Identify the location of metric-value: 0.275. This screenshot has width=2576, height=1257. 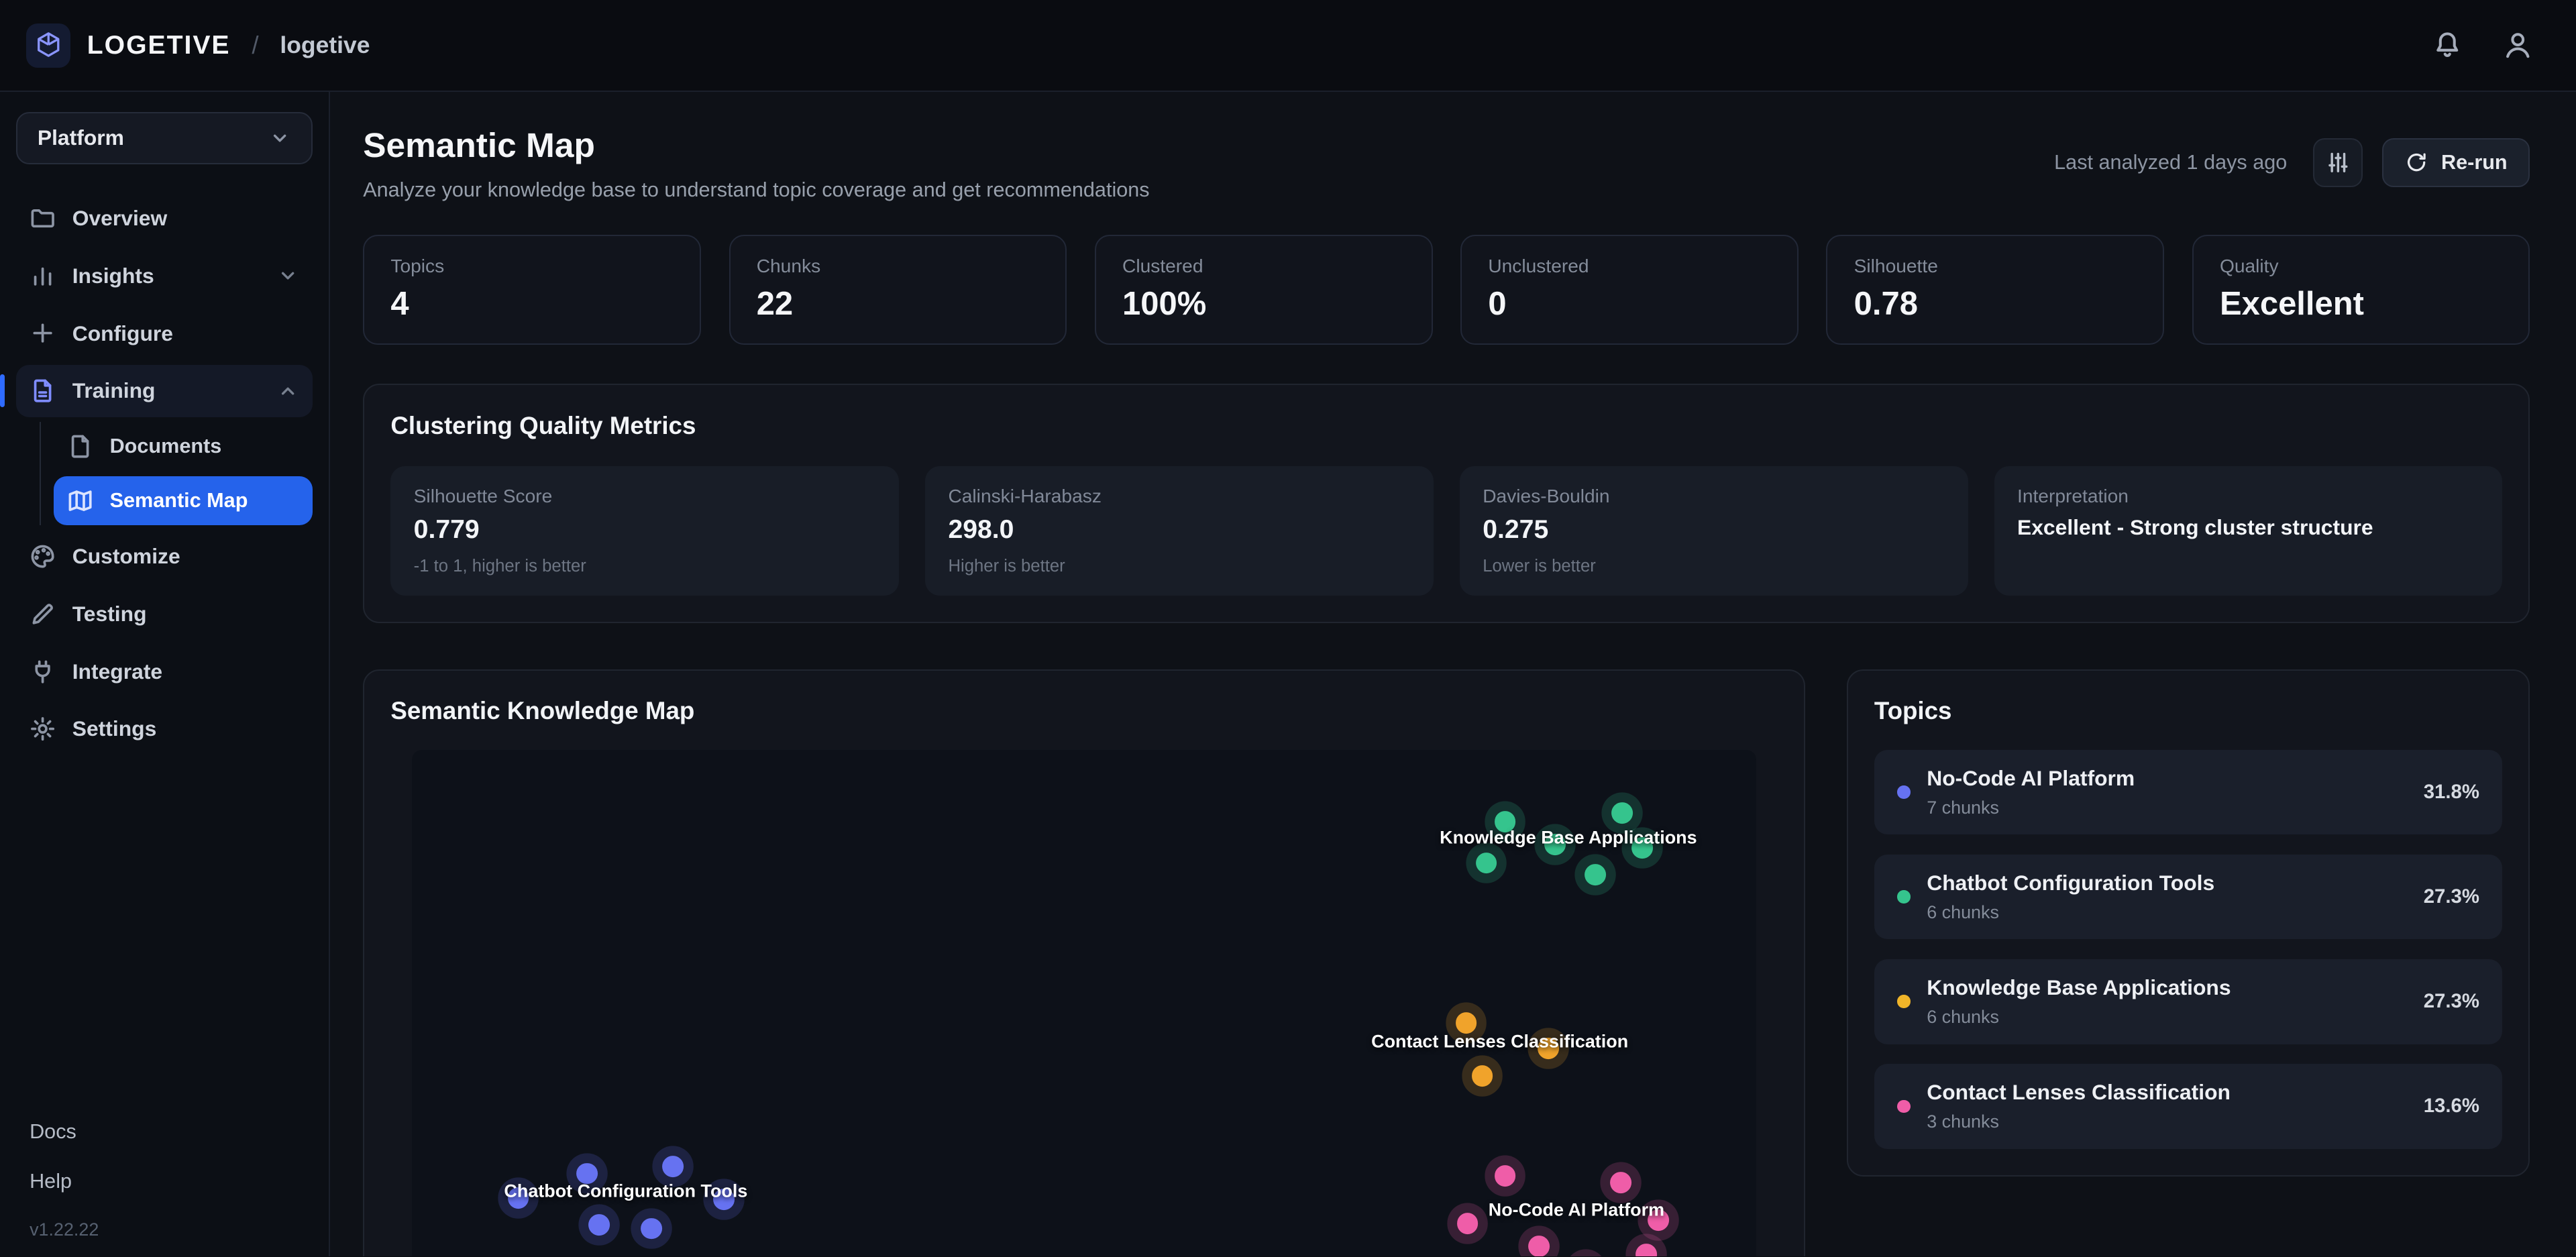
(1516, 530).